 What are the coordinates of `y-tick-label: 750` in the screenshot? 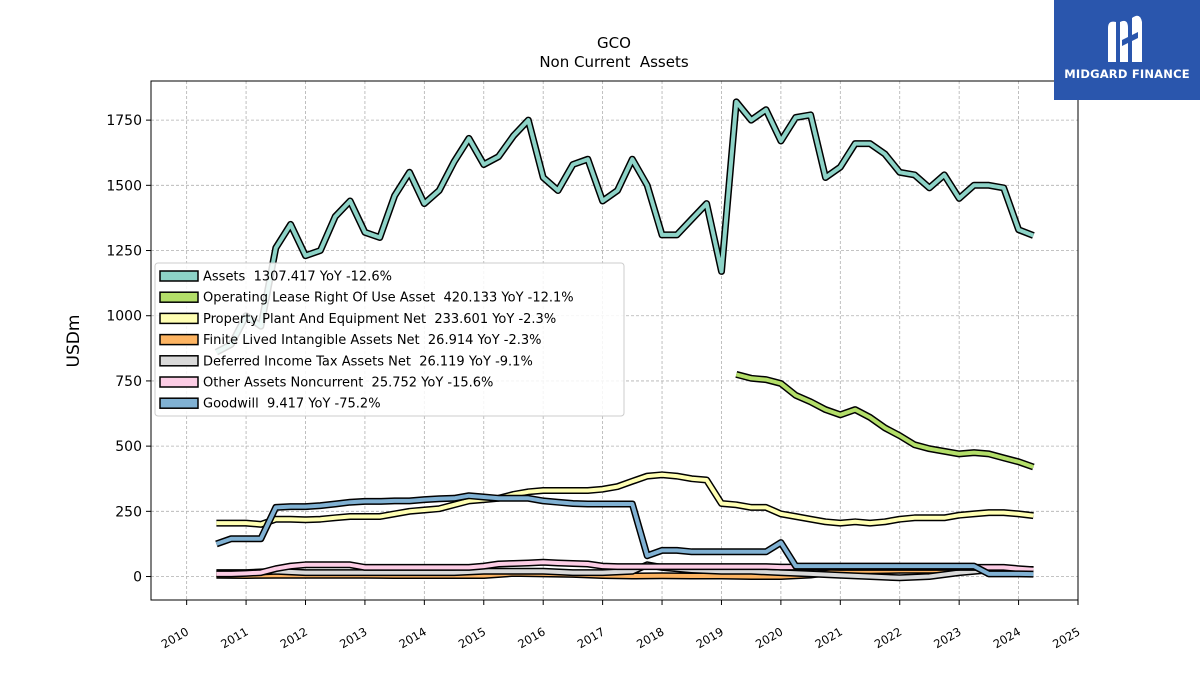 It's located at (128, 382).